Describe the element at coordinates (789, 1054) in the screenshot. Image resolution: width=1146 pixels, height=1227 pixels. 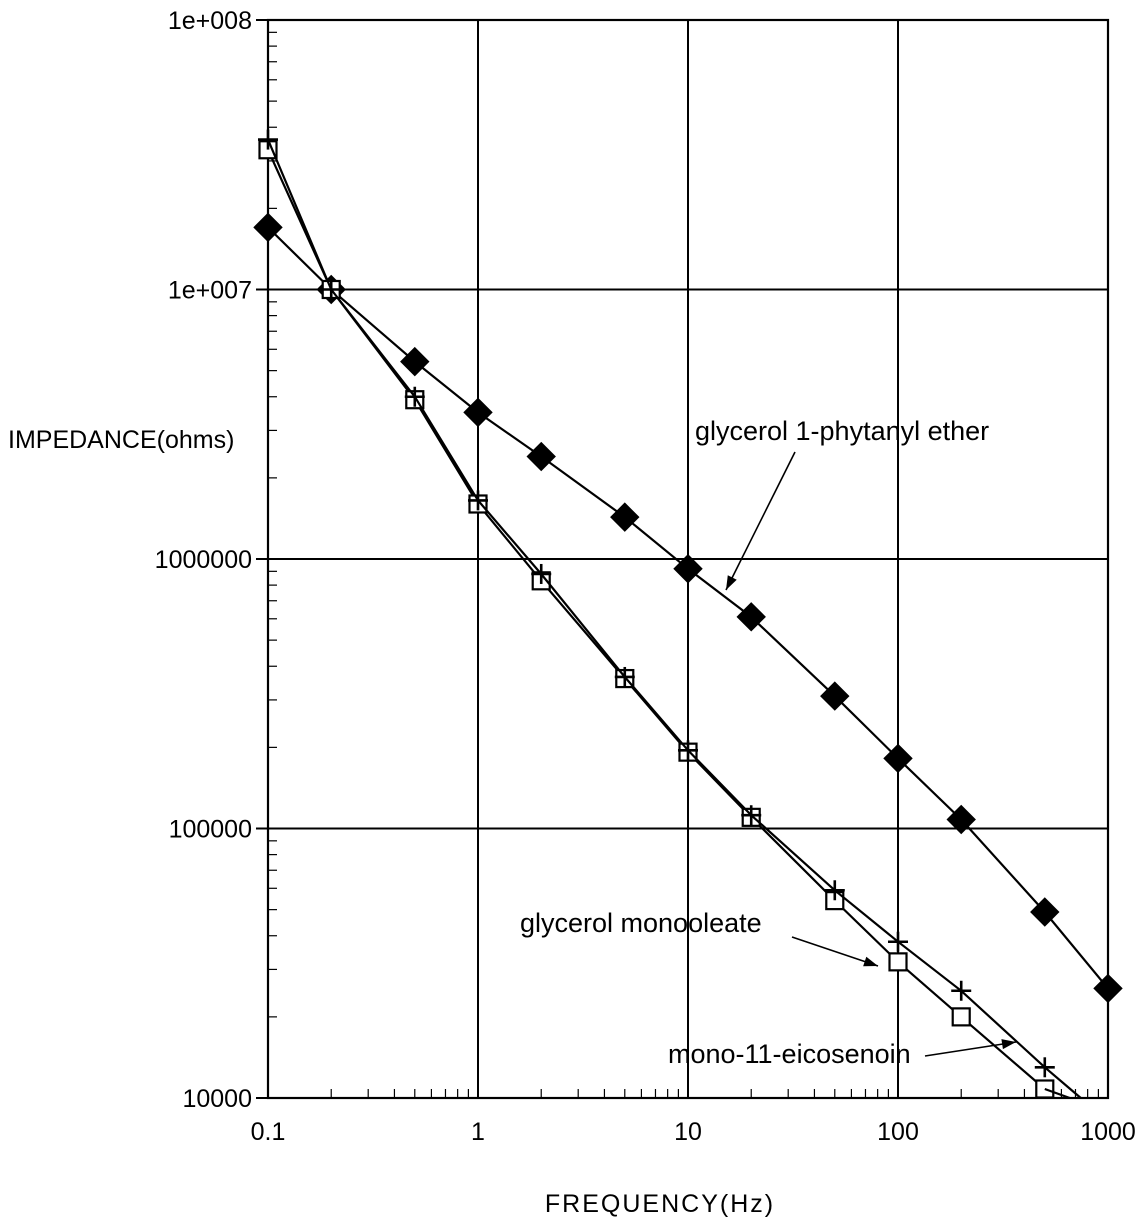
I see `annotation-label: mono-11-eicosenoin` at that location.